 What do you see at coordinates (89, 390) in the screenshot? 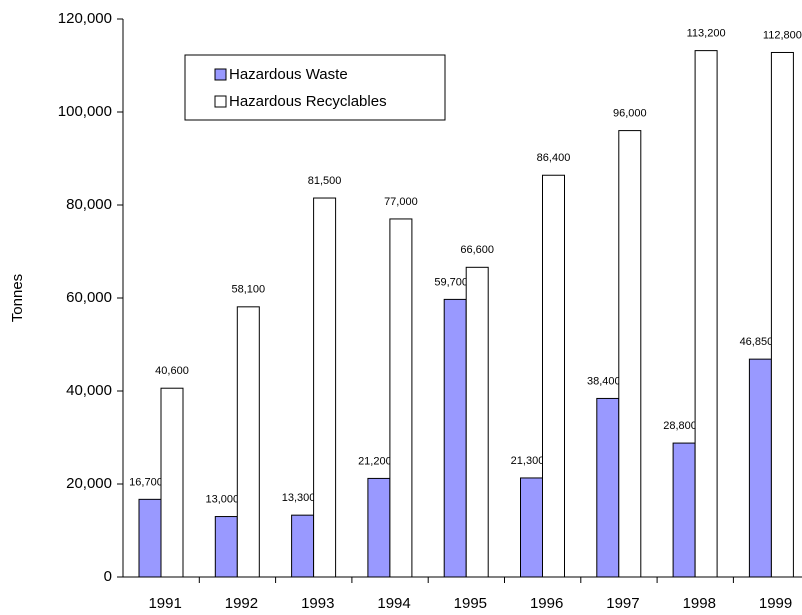
I see `y-tick-label: 40,000` at bounding box center [89, 390].